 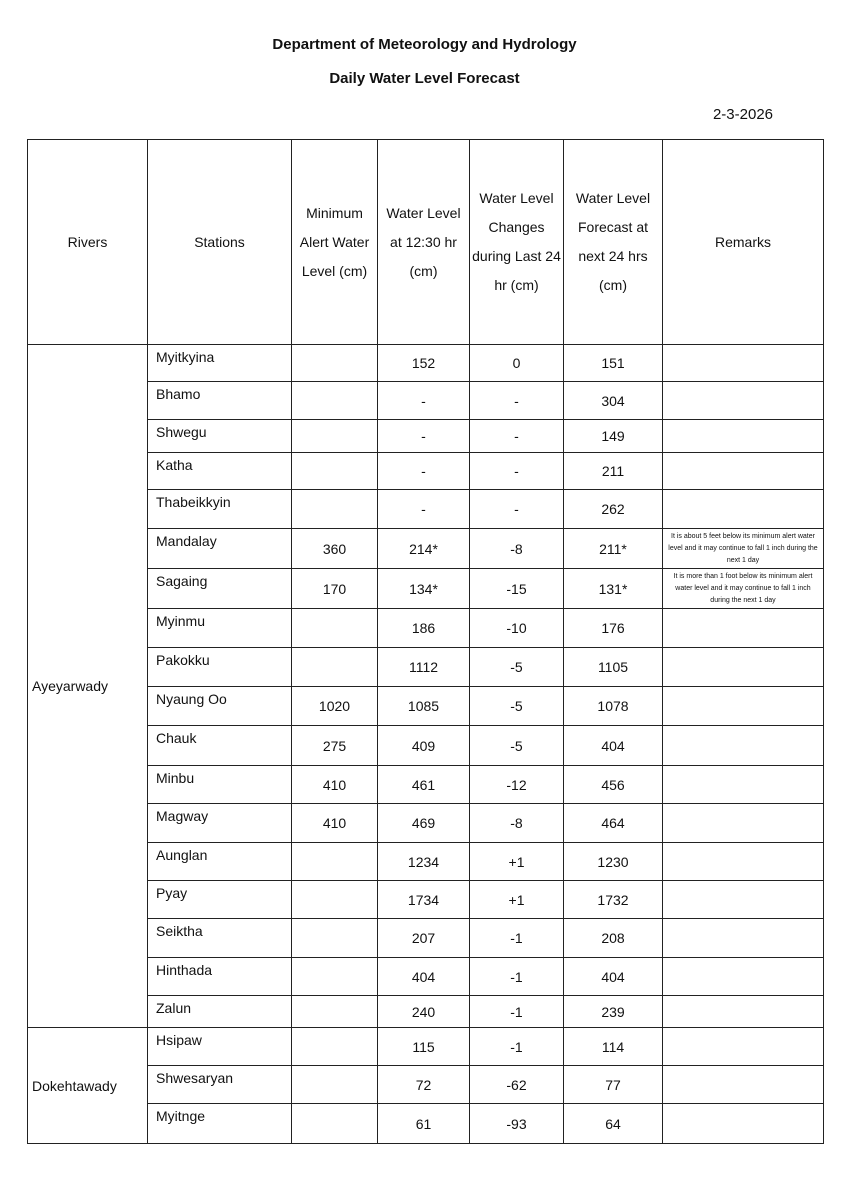 What do you see at coordinates (426, 1123) in the screenshot?
I see `table-row: Myitnge 61 -93 64` at bounding box center [426, 1123].